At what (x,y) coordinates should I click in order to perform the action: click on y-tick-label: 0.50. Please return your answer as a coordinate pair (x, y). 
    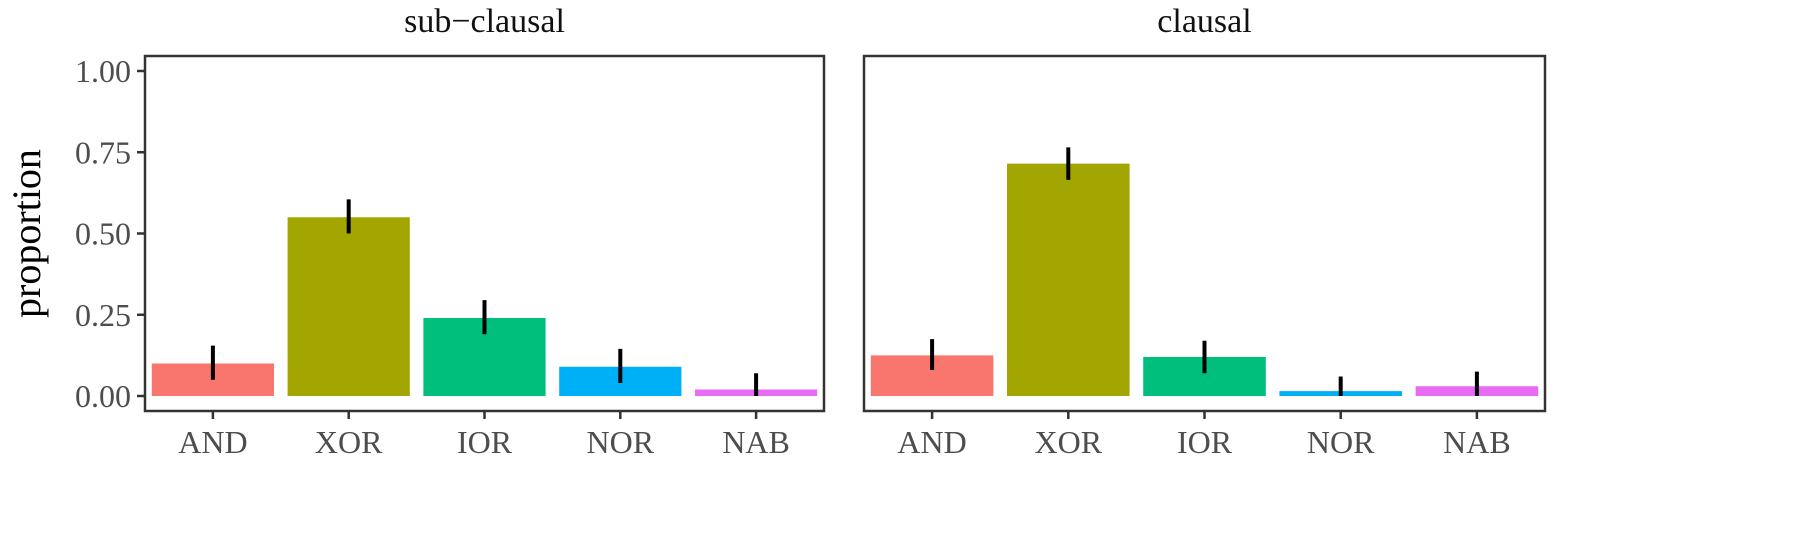
    Looking at the image, I should click on (103, 234).